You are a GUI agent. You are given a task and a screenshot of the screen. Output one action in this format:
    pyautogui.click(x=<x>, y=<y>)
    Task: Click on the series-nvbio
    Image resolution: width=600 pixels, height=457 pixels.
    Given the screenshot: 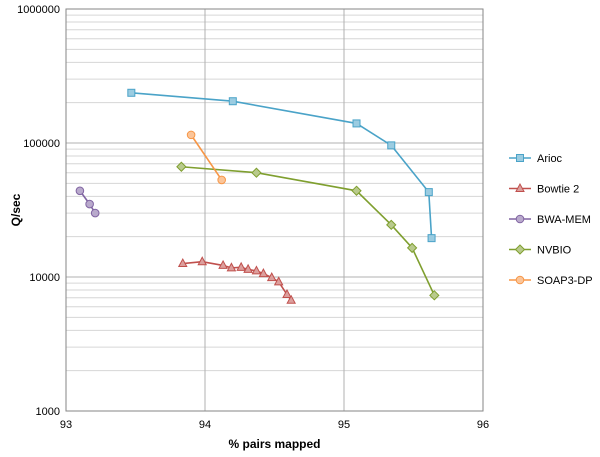 What is the action you would take?
    pyautogui.click(x=308, y=231)
    